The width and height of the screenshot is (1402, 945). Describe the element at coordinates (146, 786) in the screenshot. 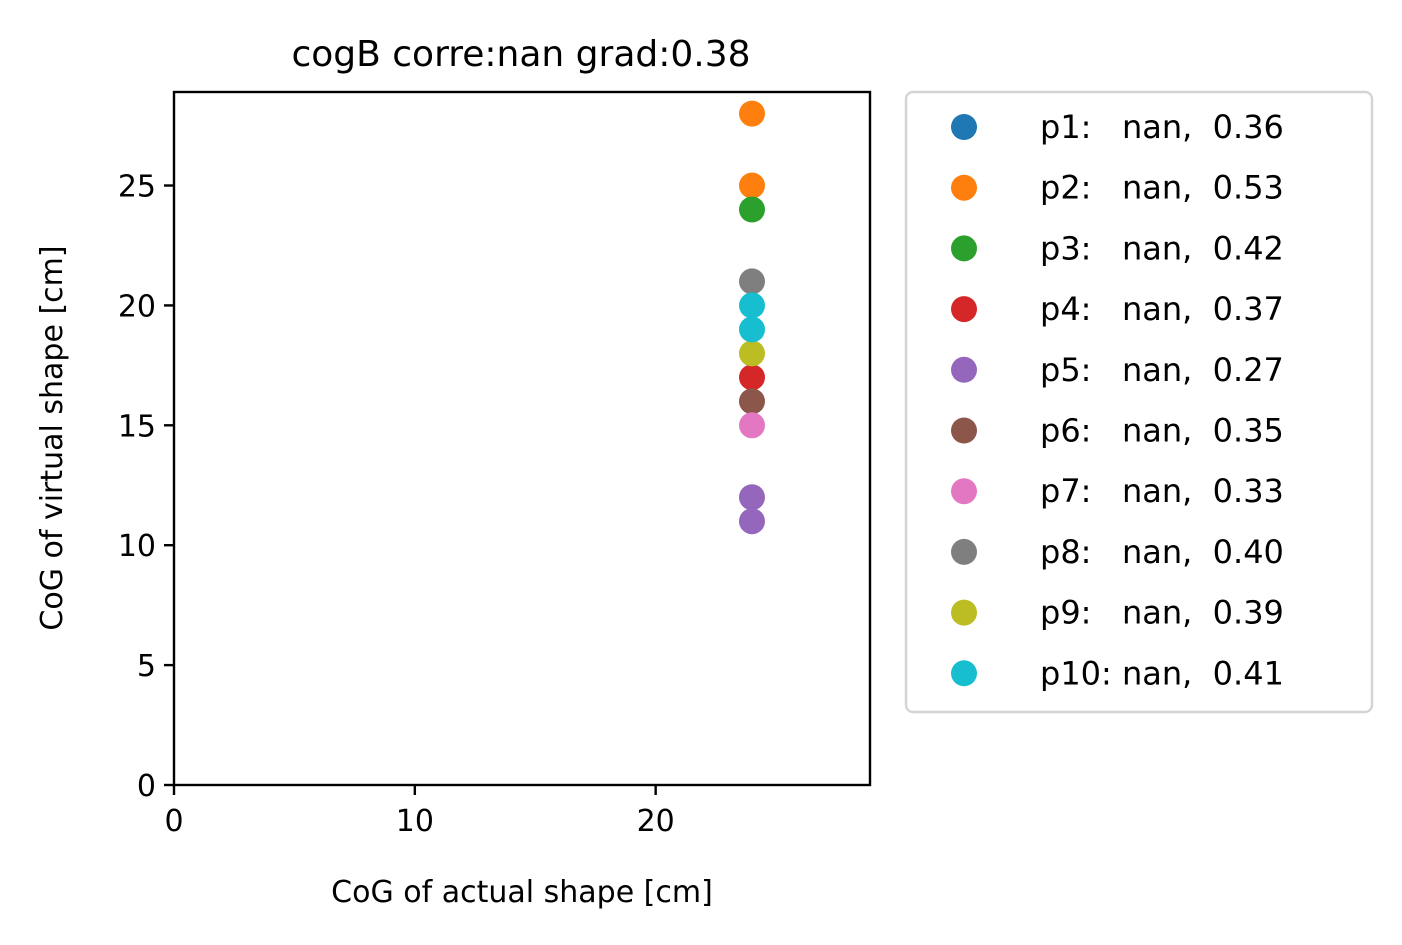

I see `y-tick-label: 0` at that location.